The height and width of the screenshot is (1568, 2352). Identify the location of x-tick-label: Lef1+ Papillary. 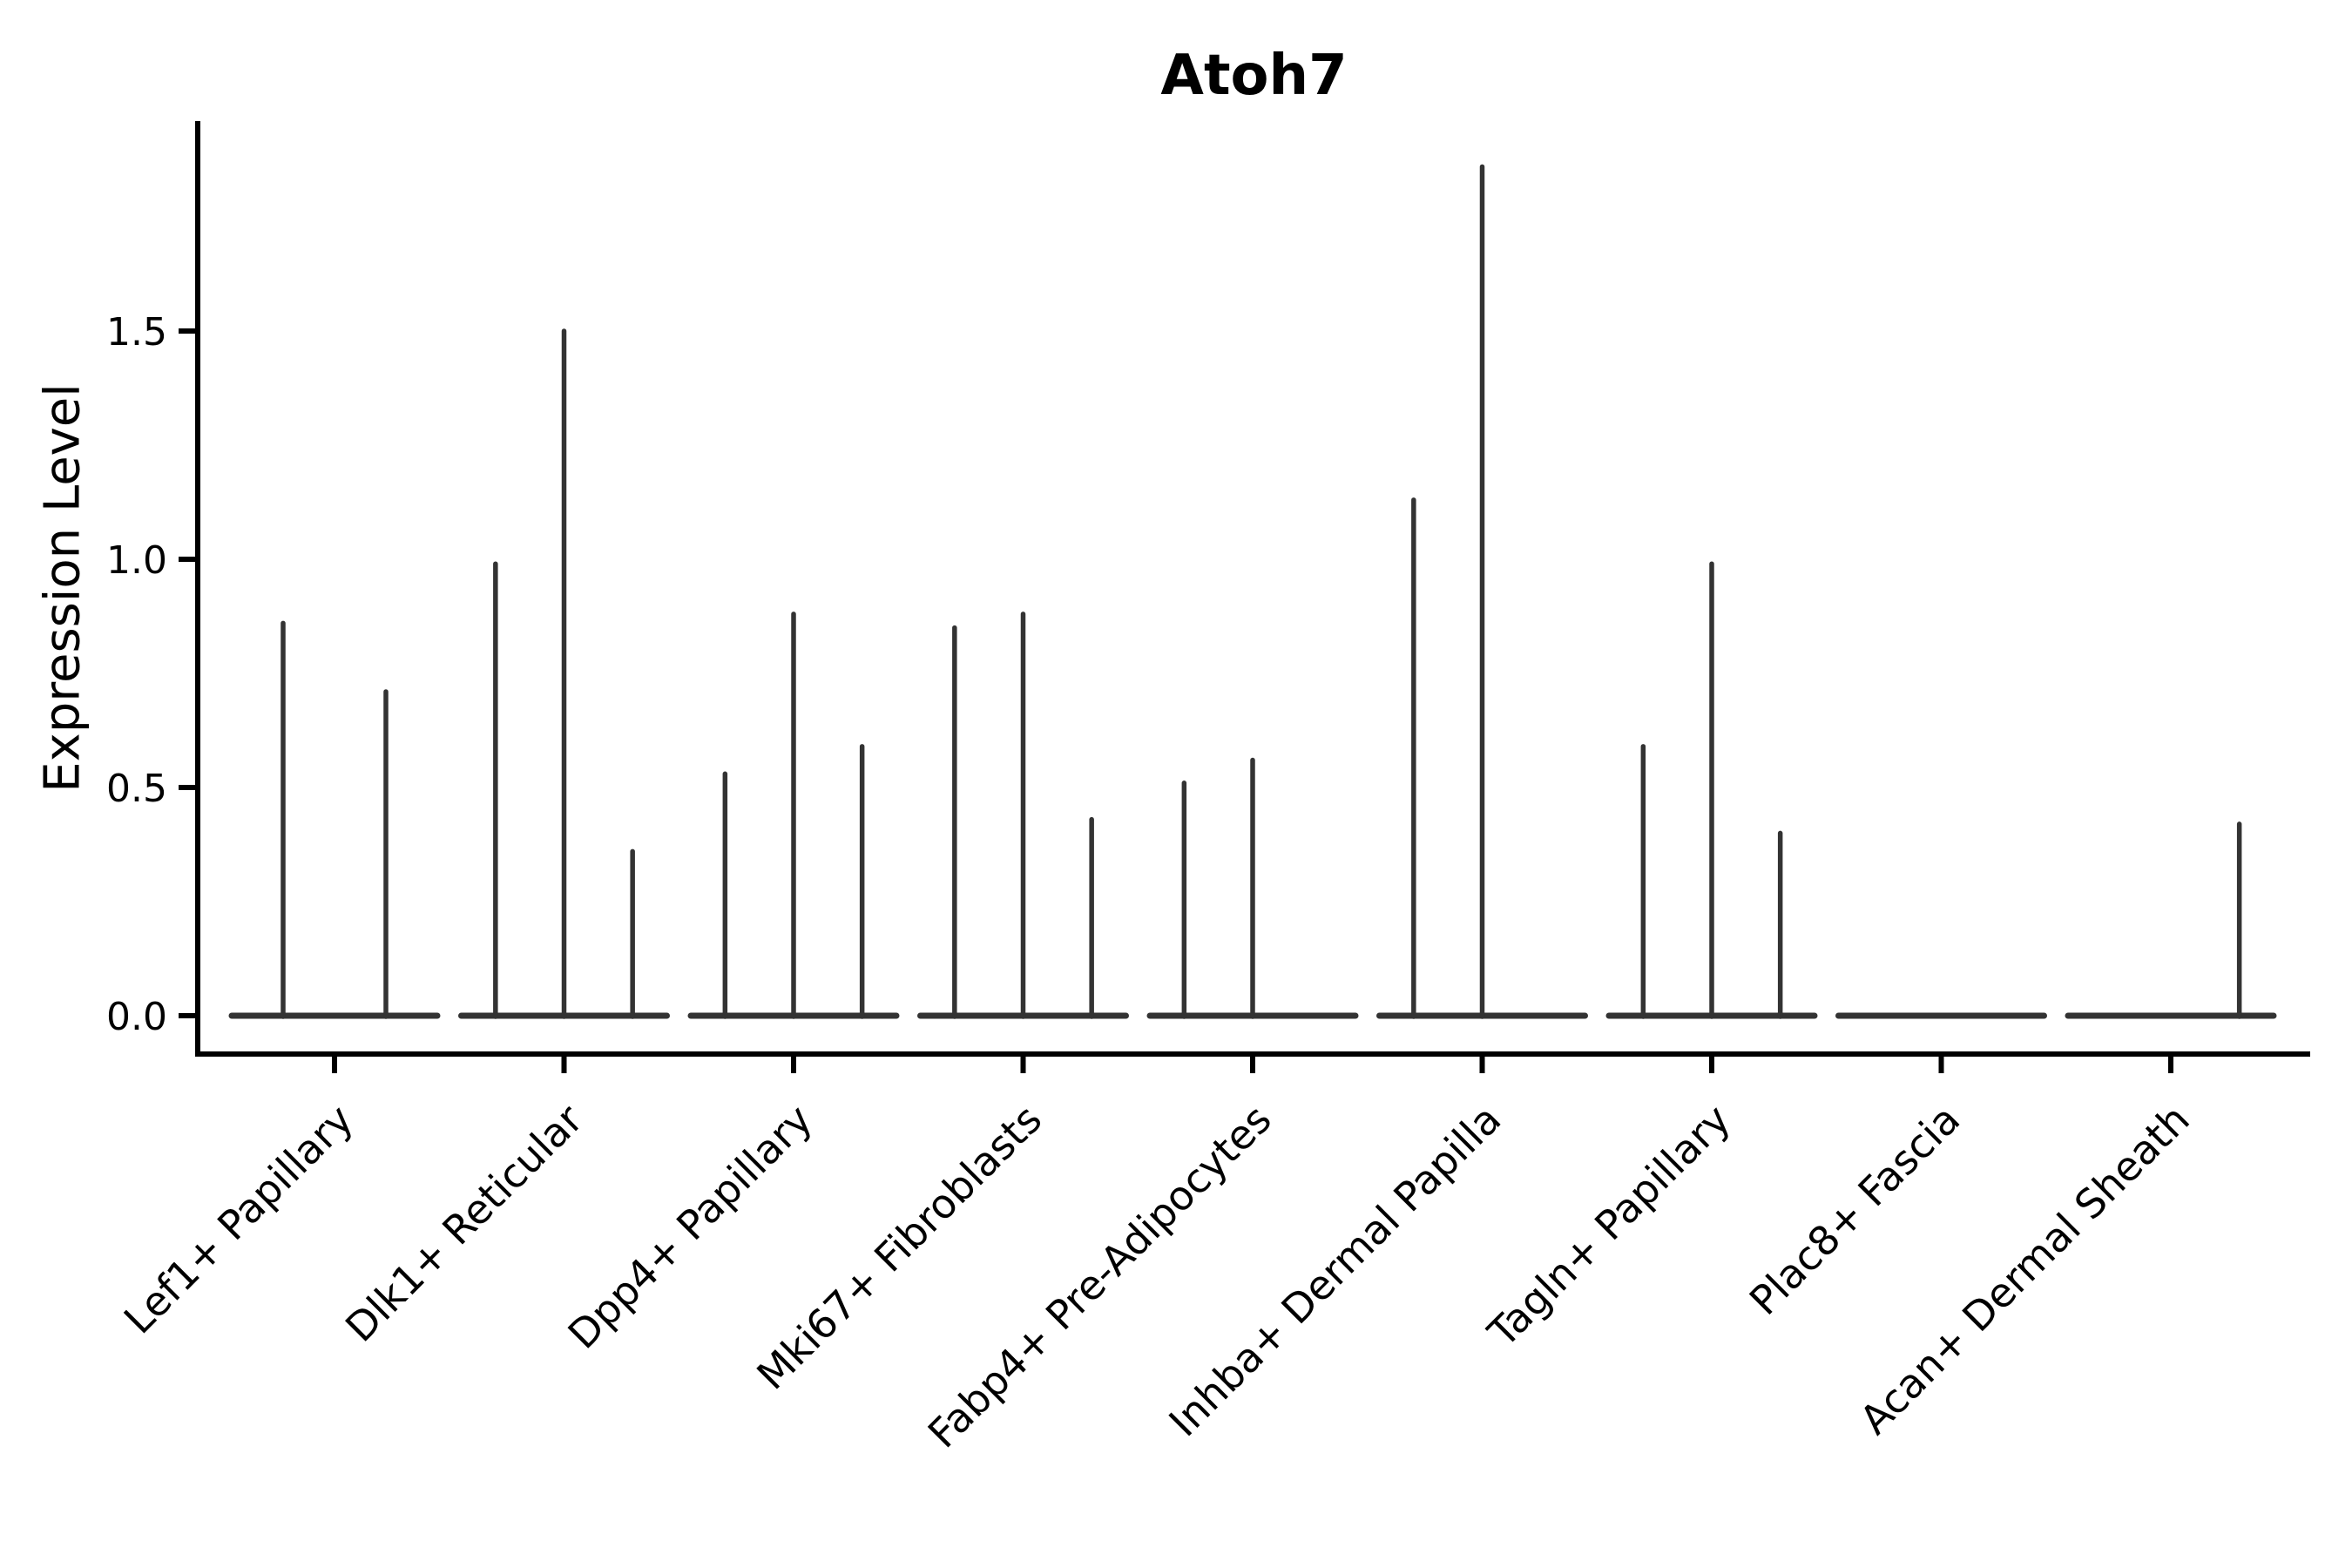
(238, 1219).